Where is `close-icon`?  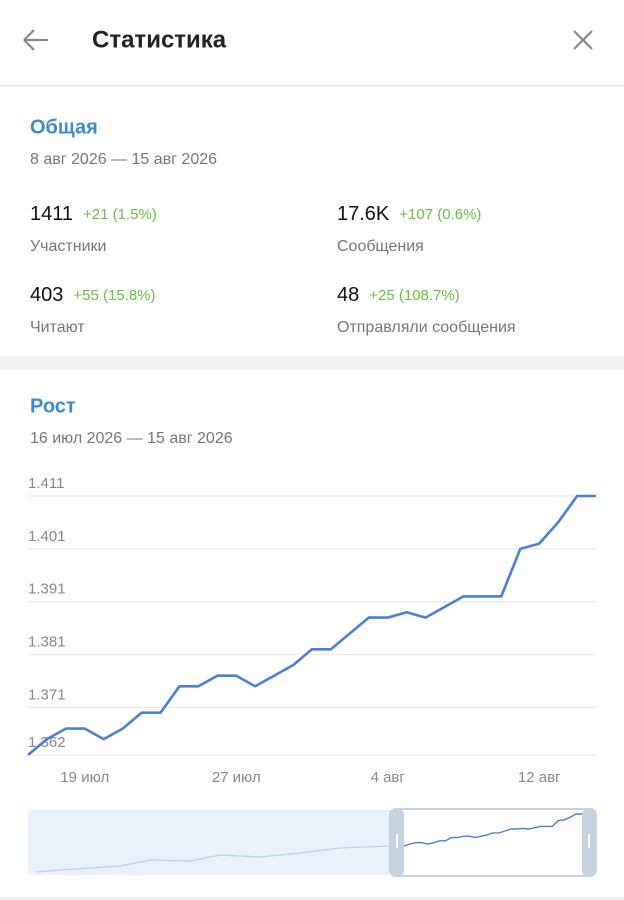 close-icon is located at coordinates (583, 40).